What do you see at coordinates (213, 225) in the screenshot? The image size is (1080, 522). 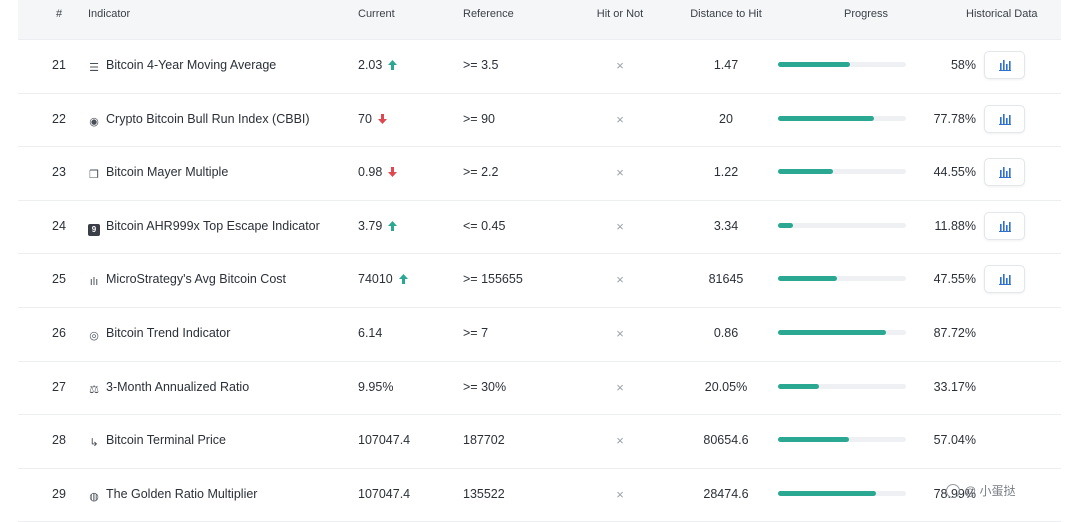 I see `indicator-name: Bitcoin AHR999x Top Escape Indicator` at bounding box center [213, 225].